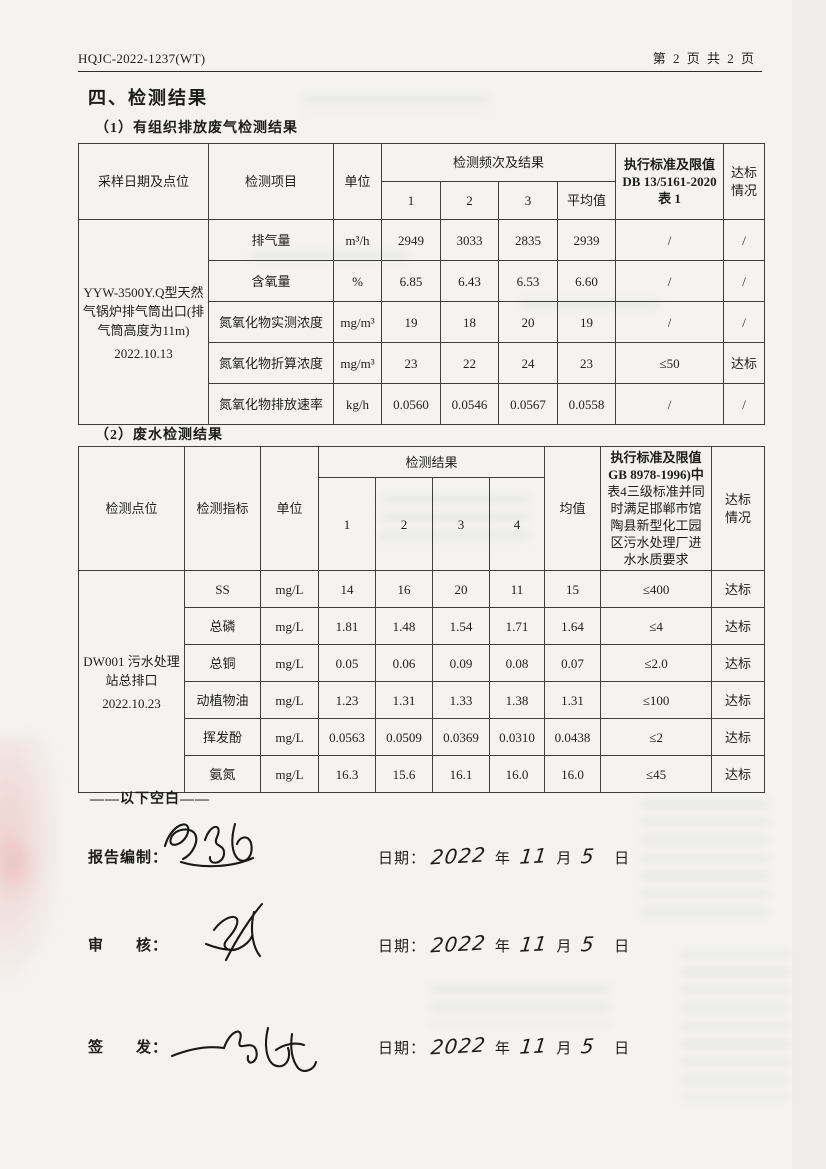  I want to click on issuer-signature, so click(244, 1049).